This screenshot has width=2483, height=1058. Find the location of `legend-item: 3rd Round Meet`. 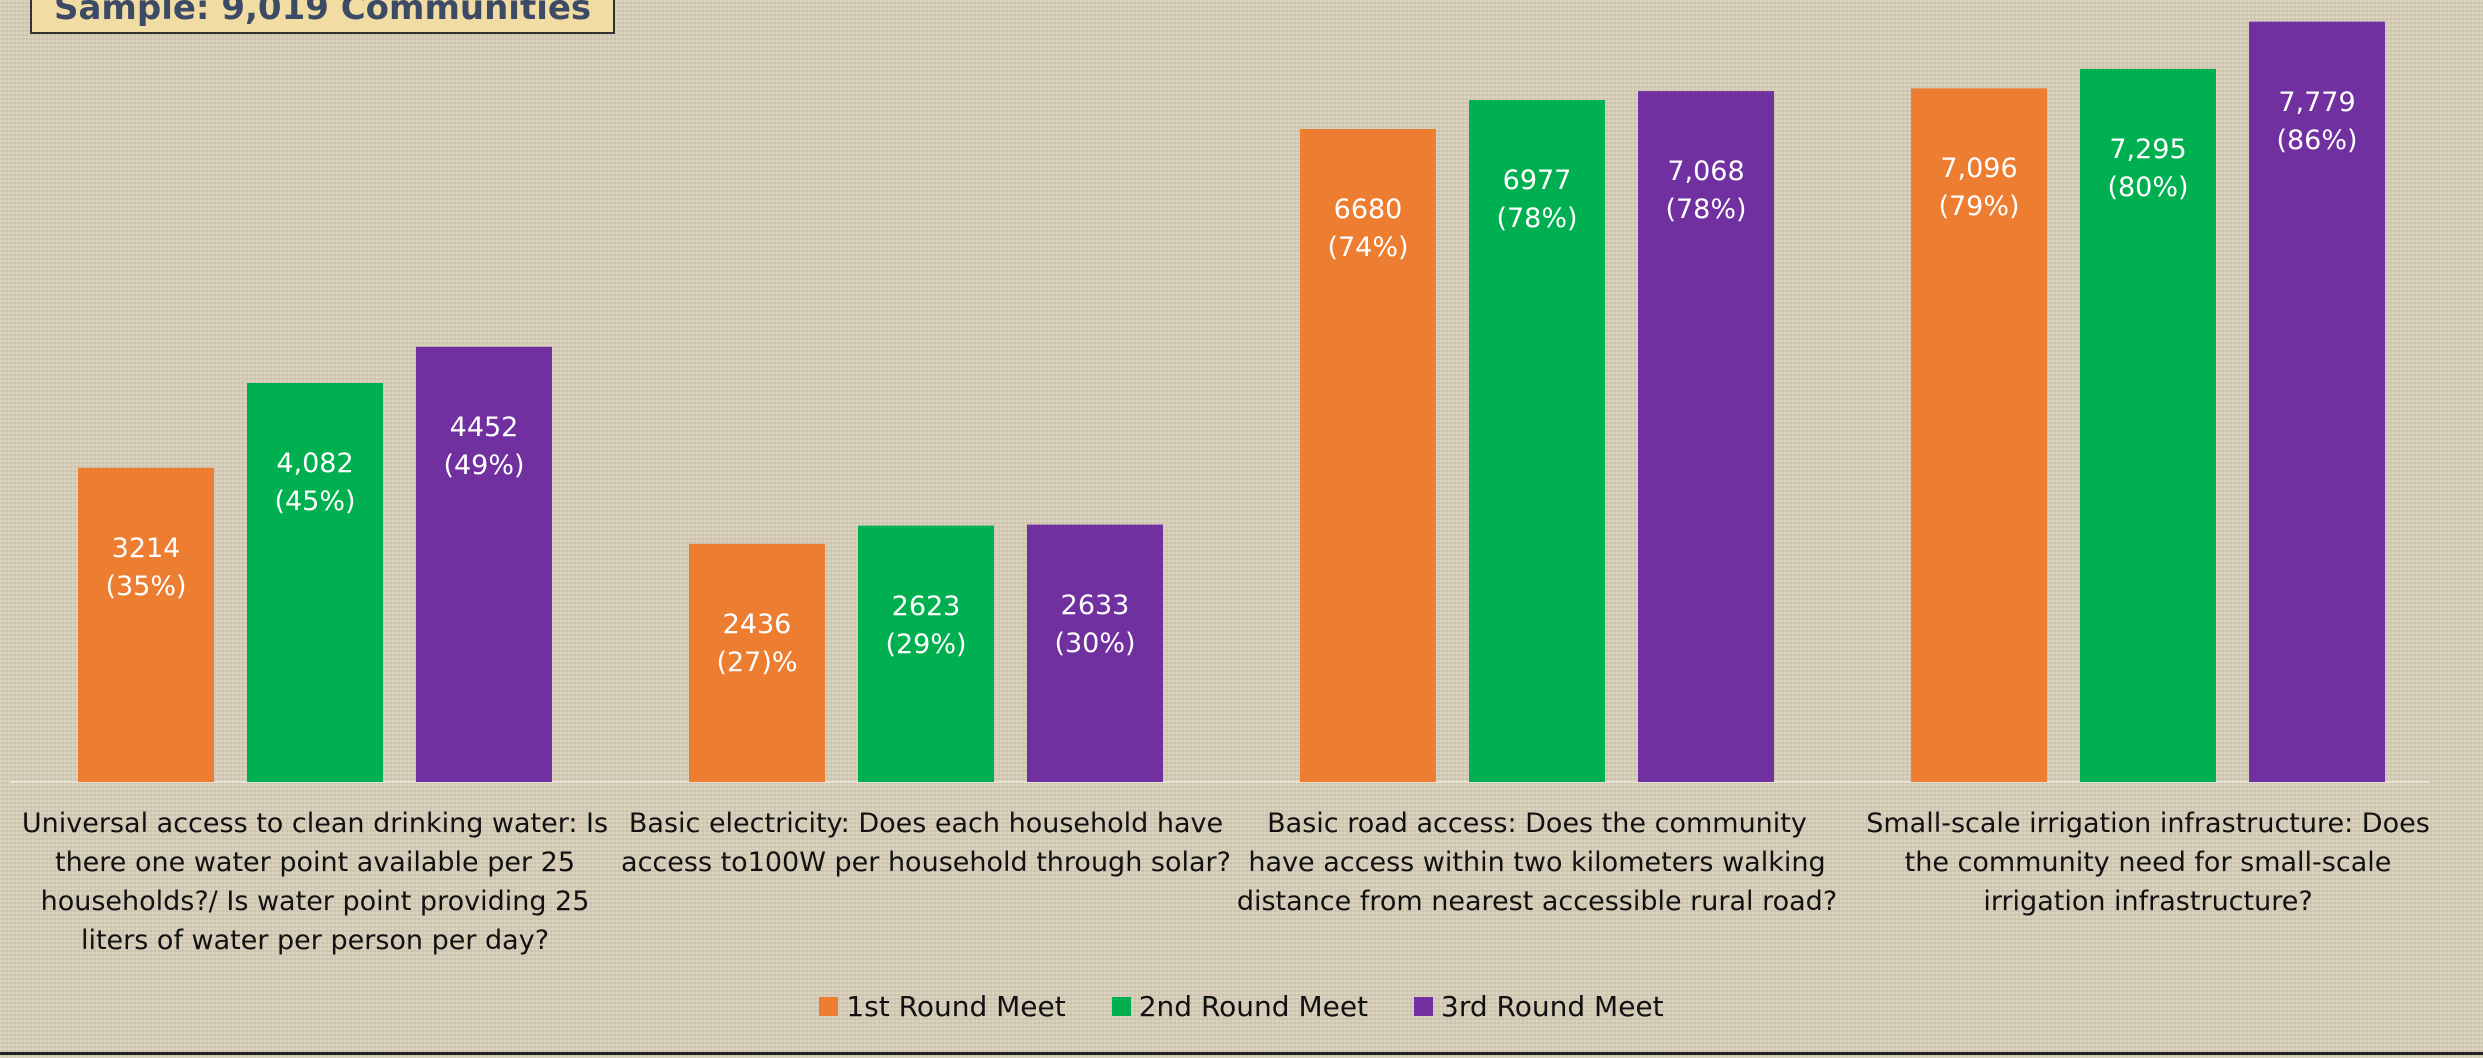

legend-item: 3rd Round Meet is located at coordinates (1539, 1006).